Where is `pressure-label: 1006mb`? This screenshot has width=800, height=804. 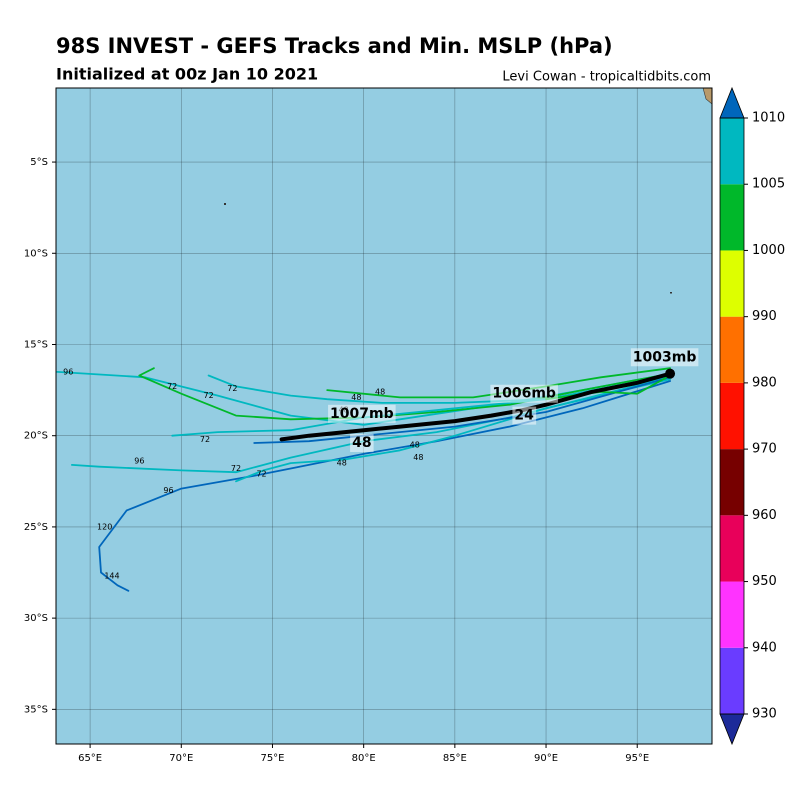 pressure-label: 1006mb is located at coordinates (524, 394).